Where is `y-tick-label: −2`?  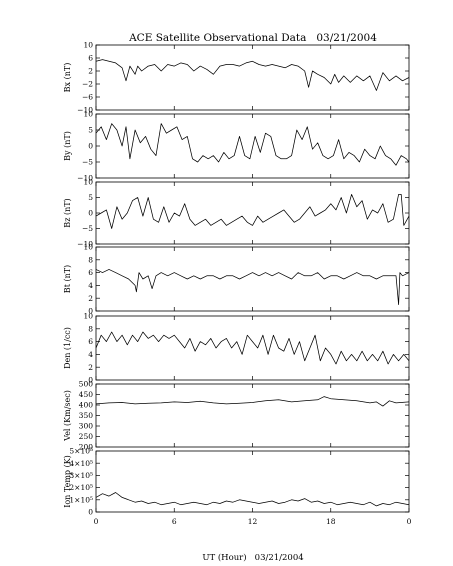
y-tick-label: −2 is located at coordinates (87, 84).